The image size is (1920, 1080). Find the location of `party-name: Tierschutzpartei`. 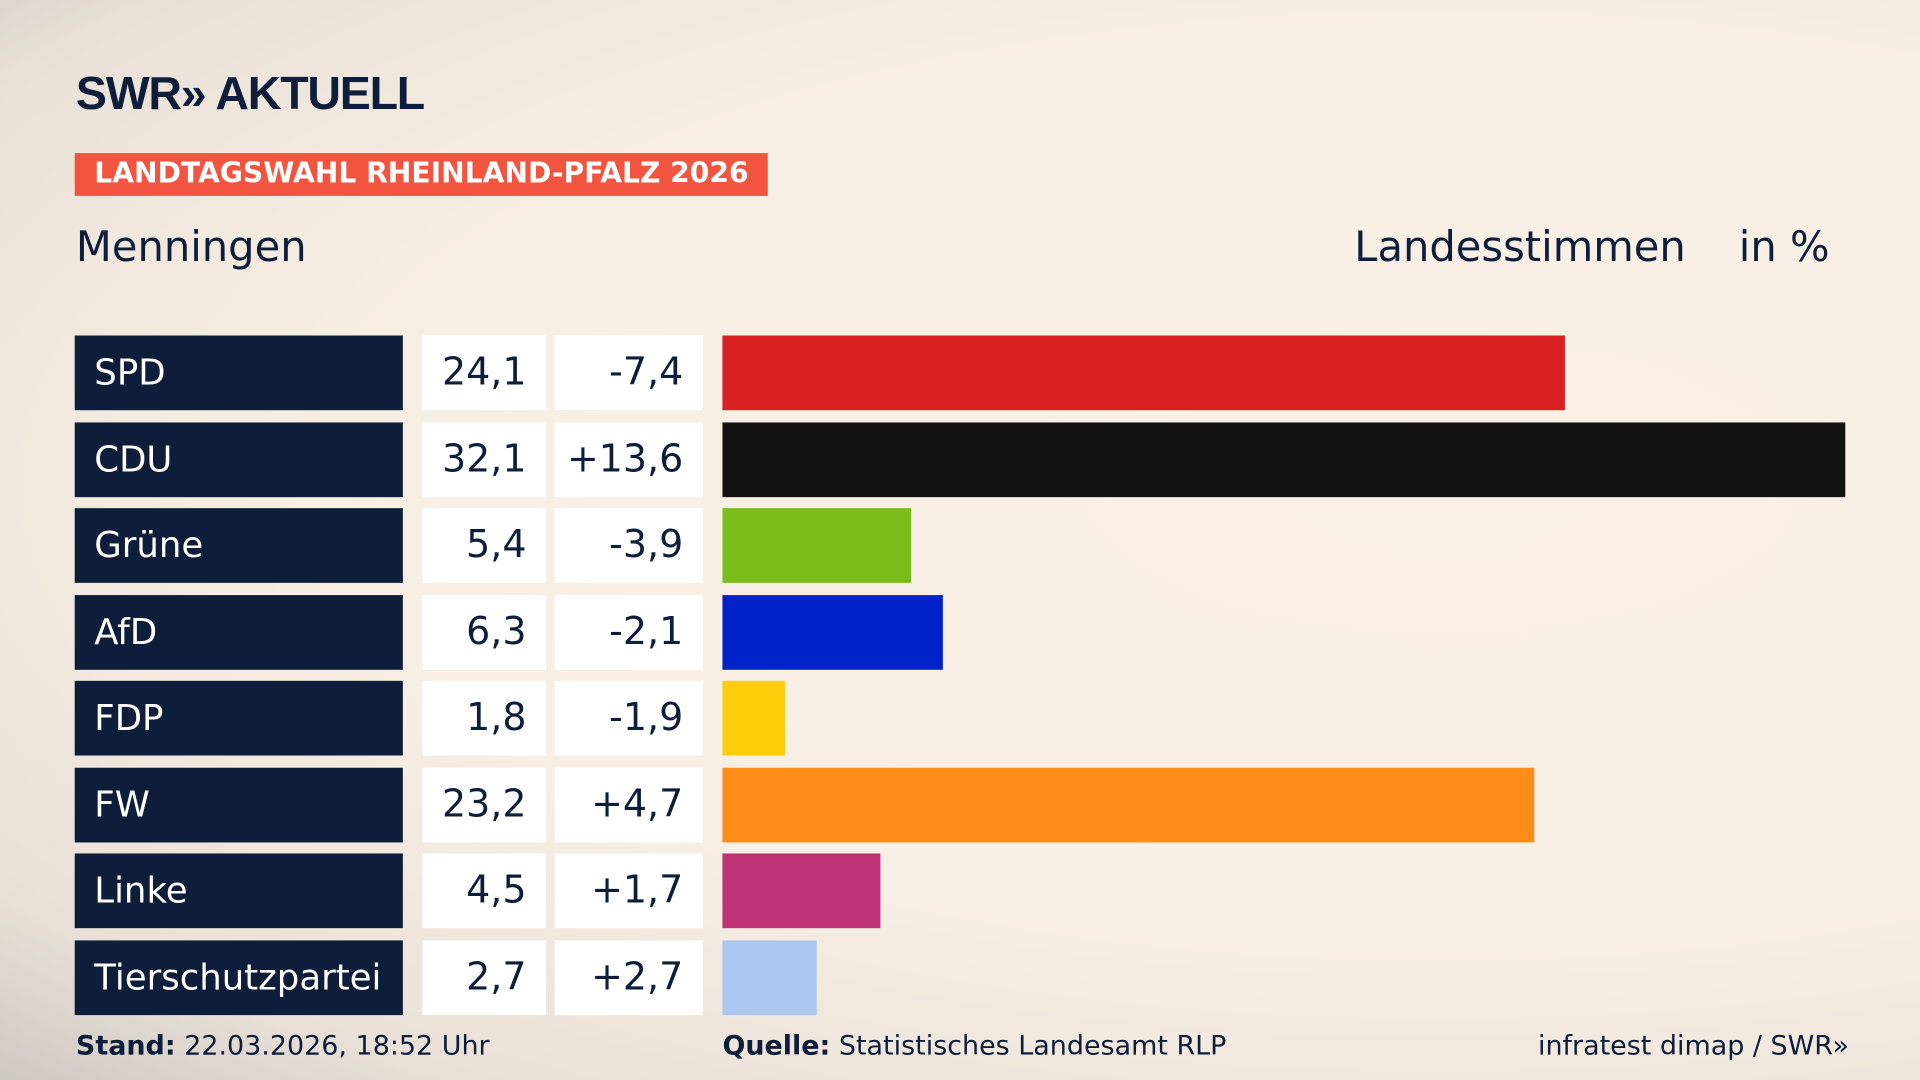

party-name: Tierschutzpartei is located at coordinates (238, 977).